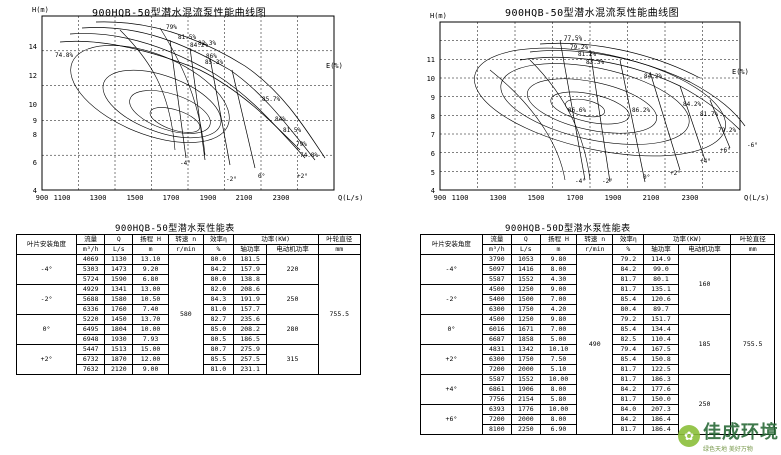  I want to click on shaft-power-cell: 257.5, so click(250, 359).